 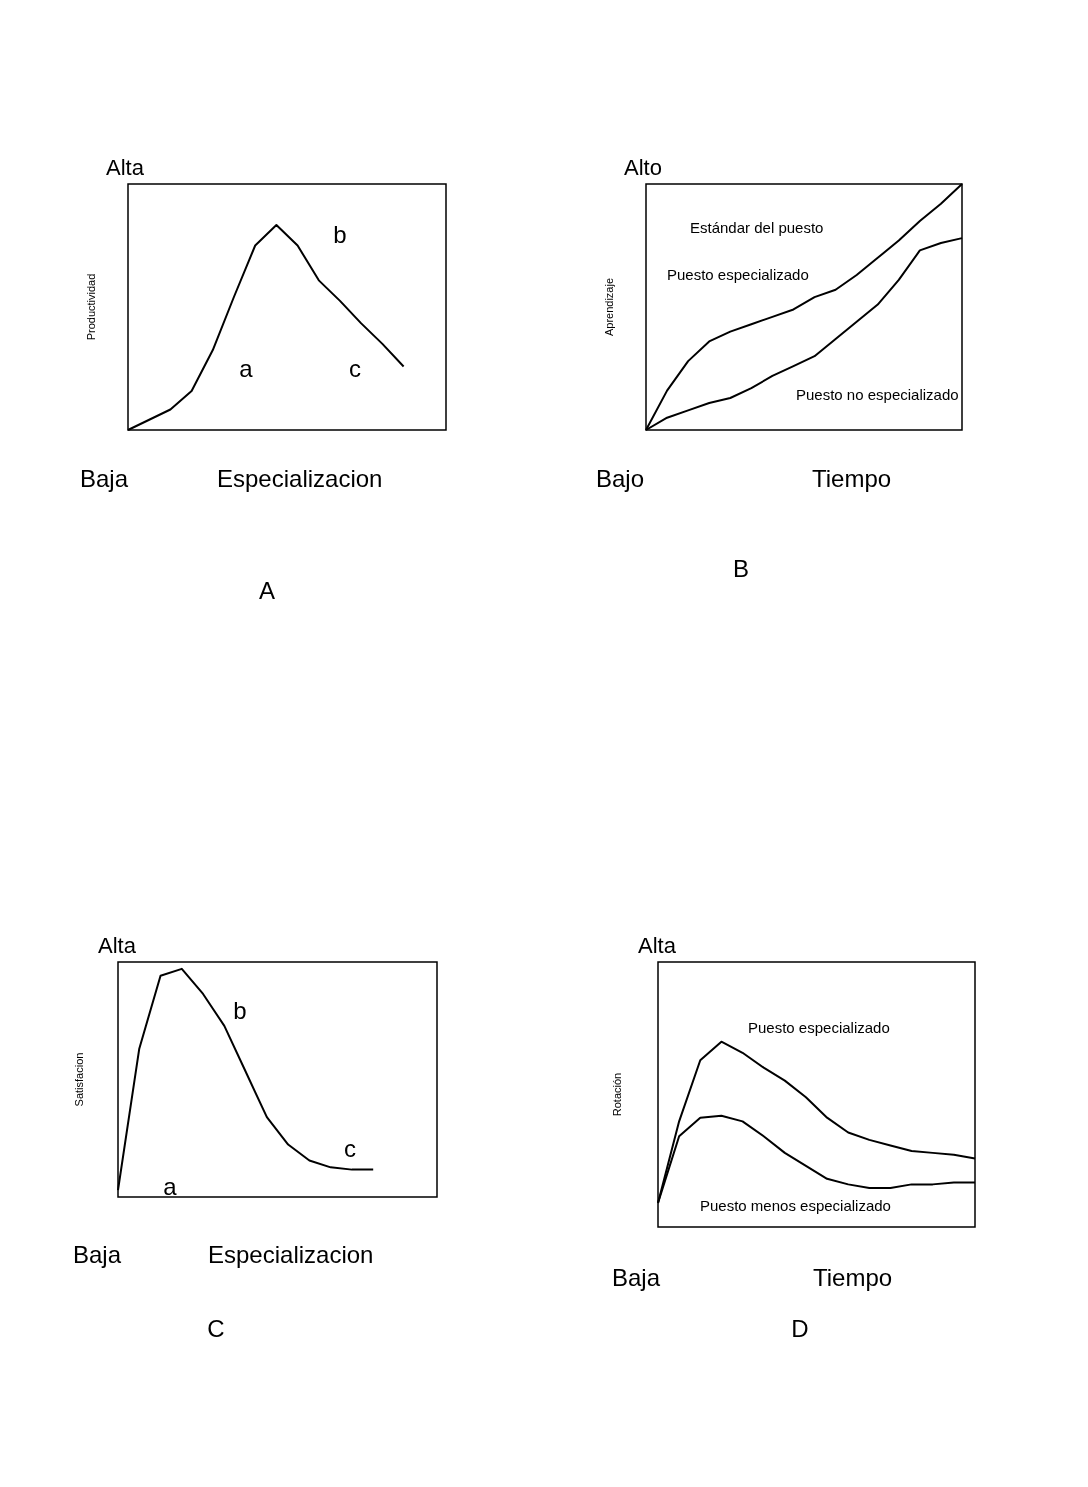 What do you see at coordinates (79, 1079) in the screenshot?
I see `y-axis-title: Satisfacion` at bounding box center [79, 1079].